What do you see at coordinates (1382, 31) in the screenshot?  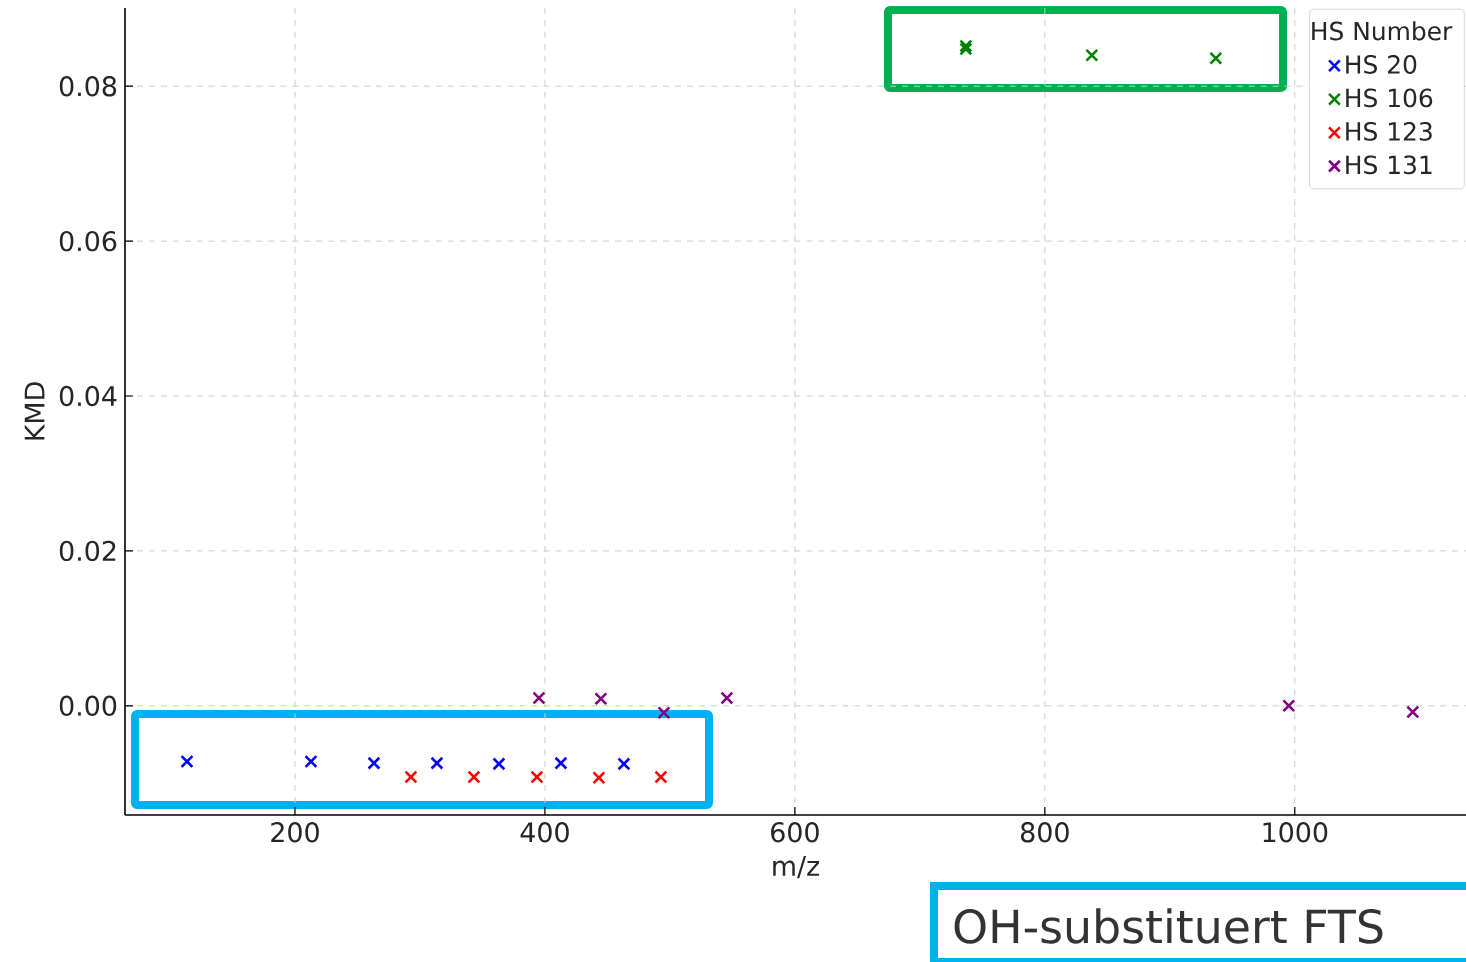 I see `legend-title: HS Number` at bounding box center [1382, 31].